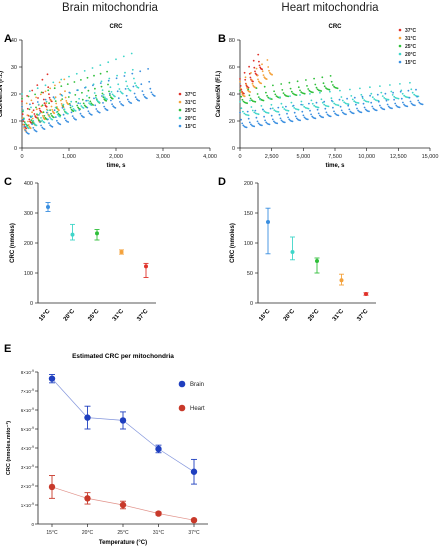 Image resolution: width=442 pixels, height=550 pixels. What do you see at coordinates (191, 95) in the screenshot?
I see `legend-label-a: 37°C` at bounding box center [191, 95].